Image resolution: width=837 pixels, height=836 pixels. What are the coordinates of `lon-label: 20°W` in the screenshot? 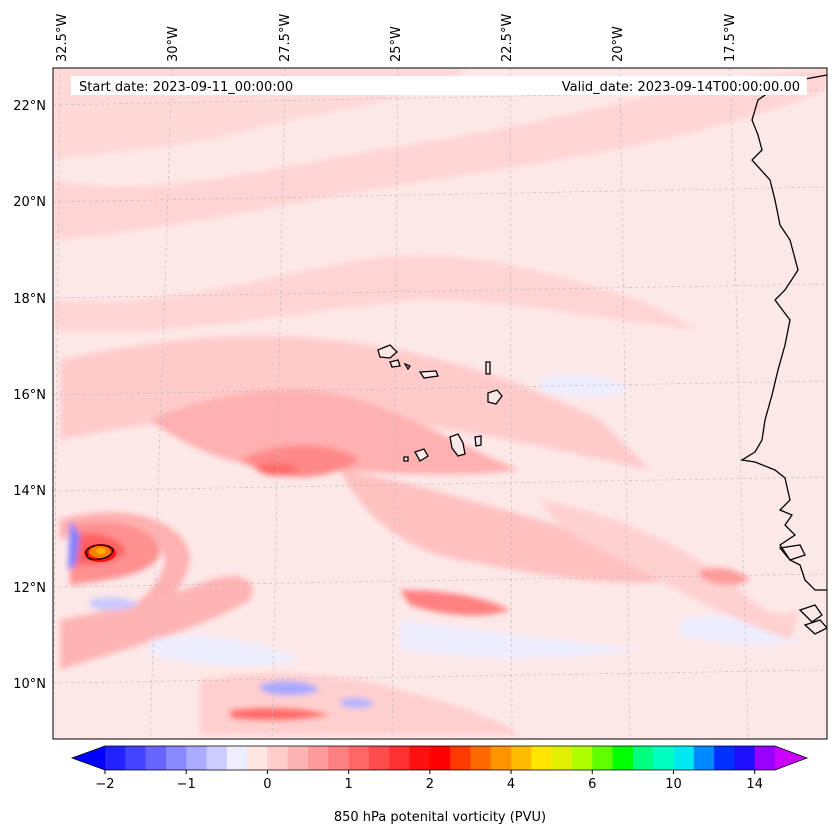 It's located at (618, 44).